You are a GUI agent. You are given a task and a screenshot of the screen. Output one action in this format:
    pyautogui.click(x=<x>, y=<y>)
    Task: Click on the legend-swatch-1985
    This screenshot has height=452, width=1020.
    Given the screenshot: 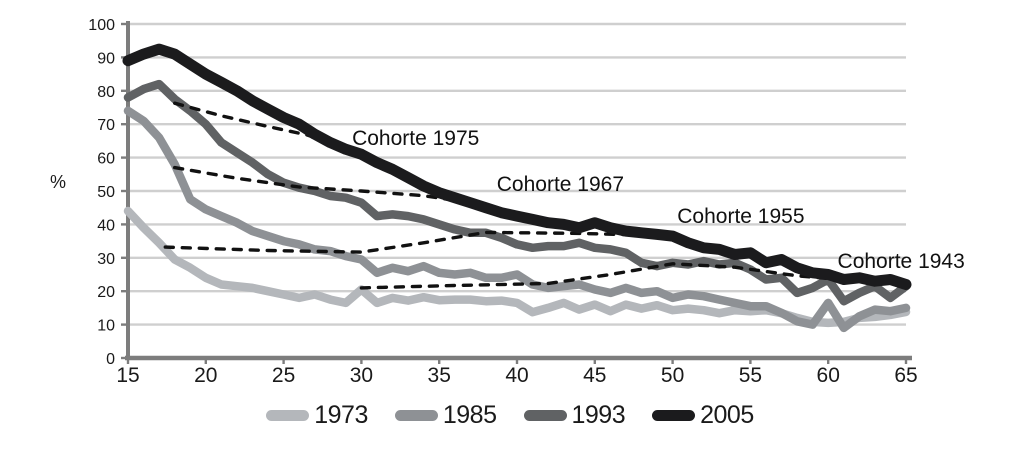 What is the action you would take?
    pyautogui.click(x=416, y=415)
    